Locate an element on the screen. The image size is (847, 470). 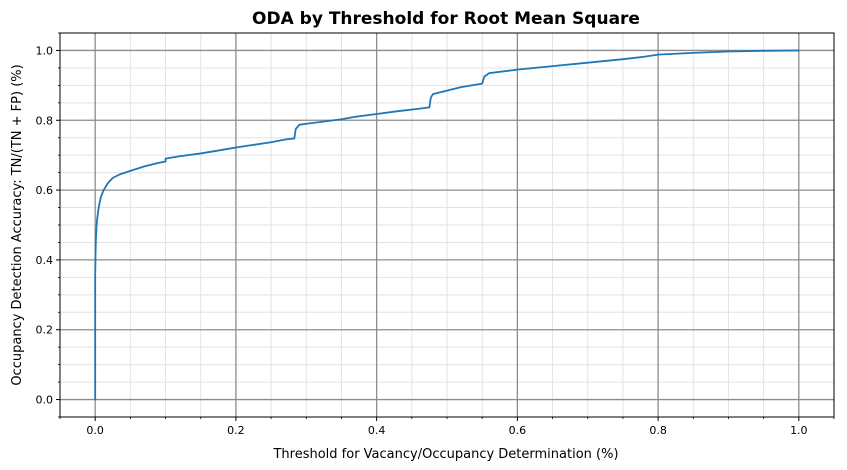
y-tick-label: 1.0 is located at coordinates (45, 50).